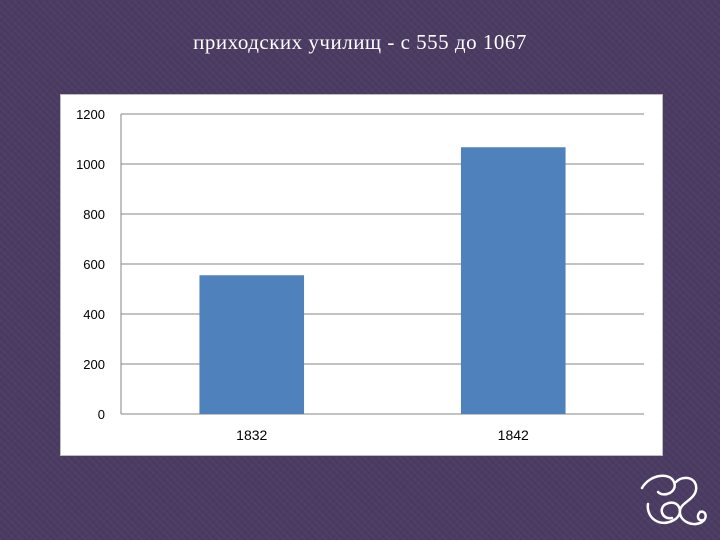 Image resolution: width=720 pixels, height=540 pixels. I want to click on y-tick-label: 400, so click(94, 314).